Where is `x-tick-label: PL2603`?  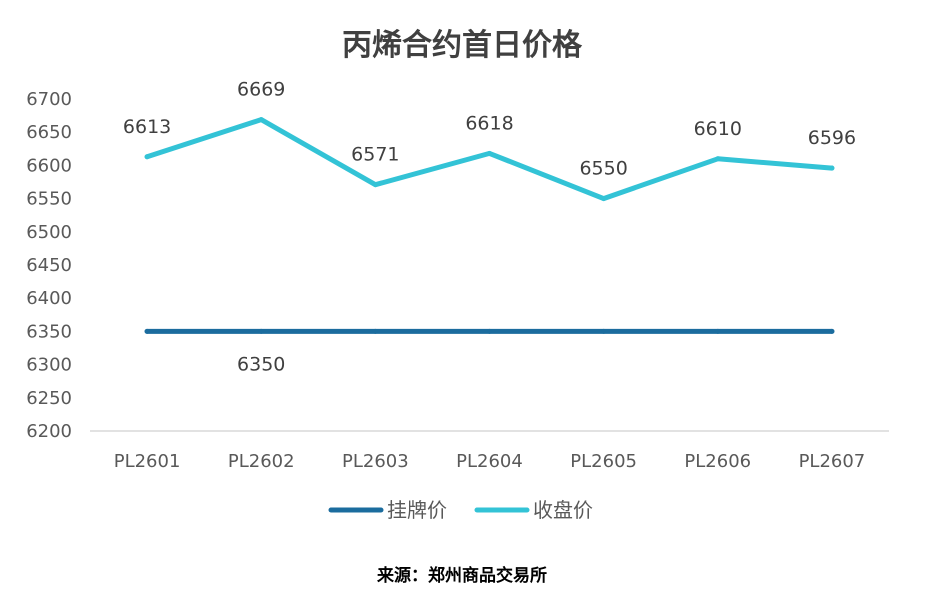 x-tick-label: PL2603 is located at coordinates (375, 461).